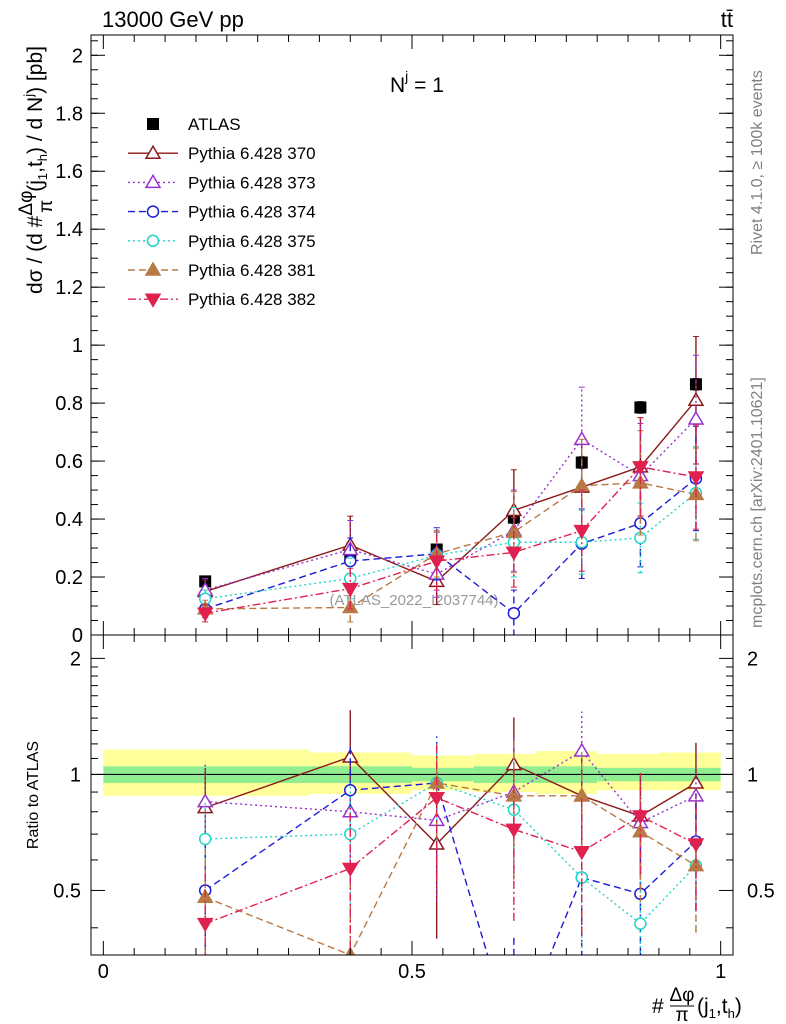 This screenshot has height=1024, width=786. Describe the element at coordinates (33, 795) in the screenshot. I see `ratio-ylabel: Ratio to ATLAS` at that location.